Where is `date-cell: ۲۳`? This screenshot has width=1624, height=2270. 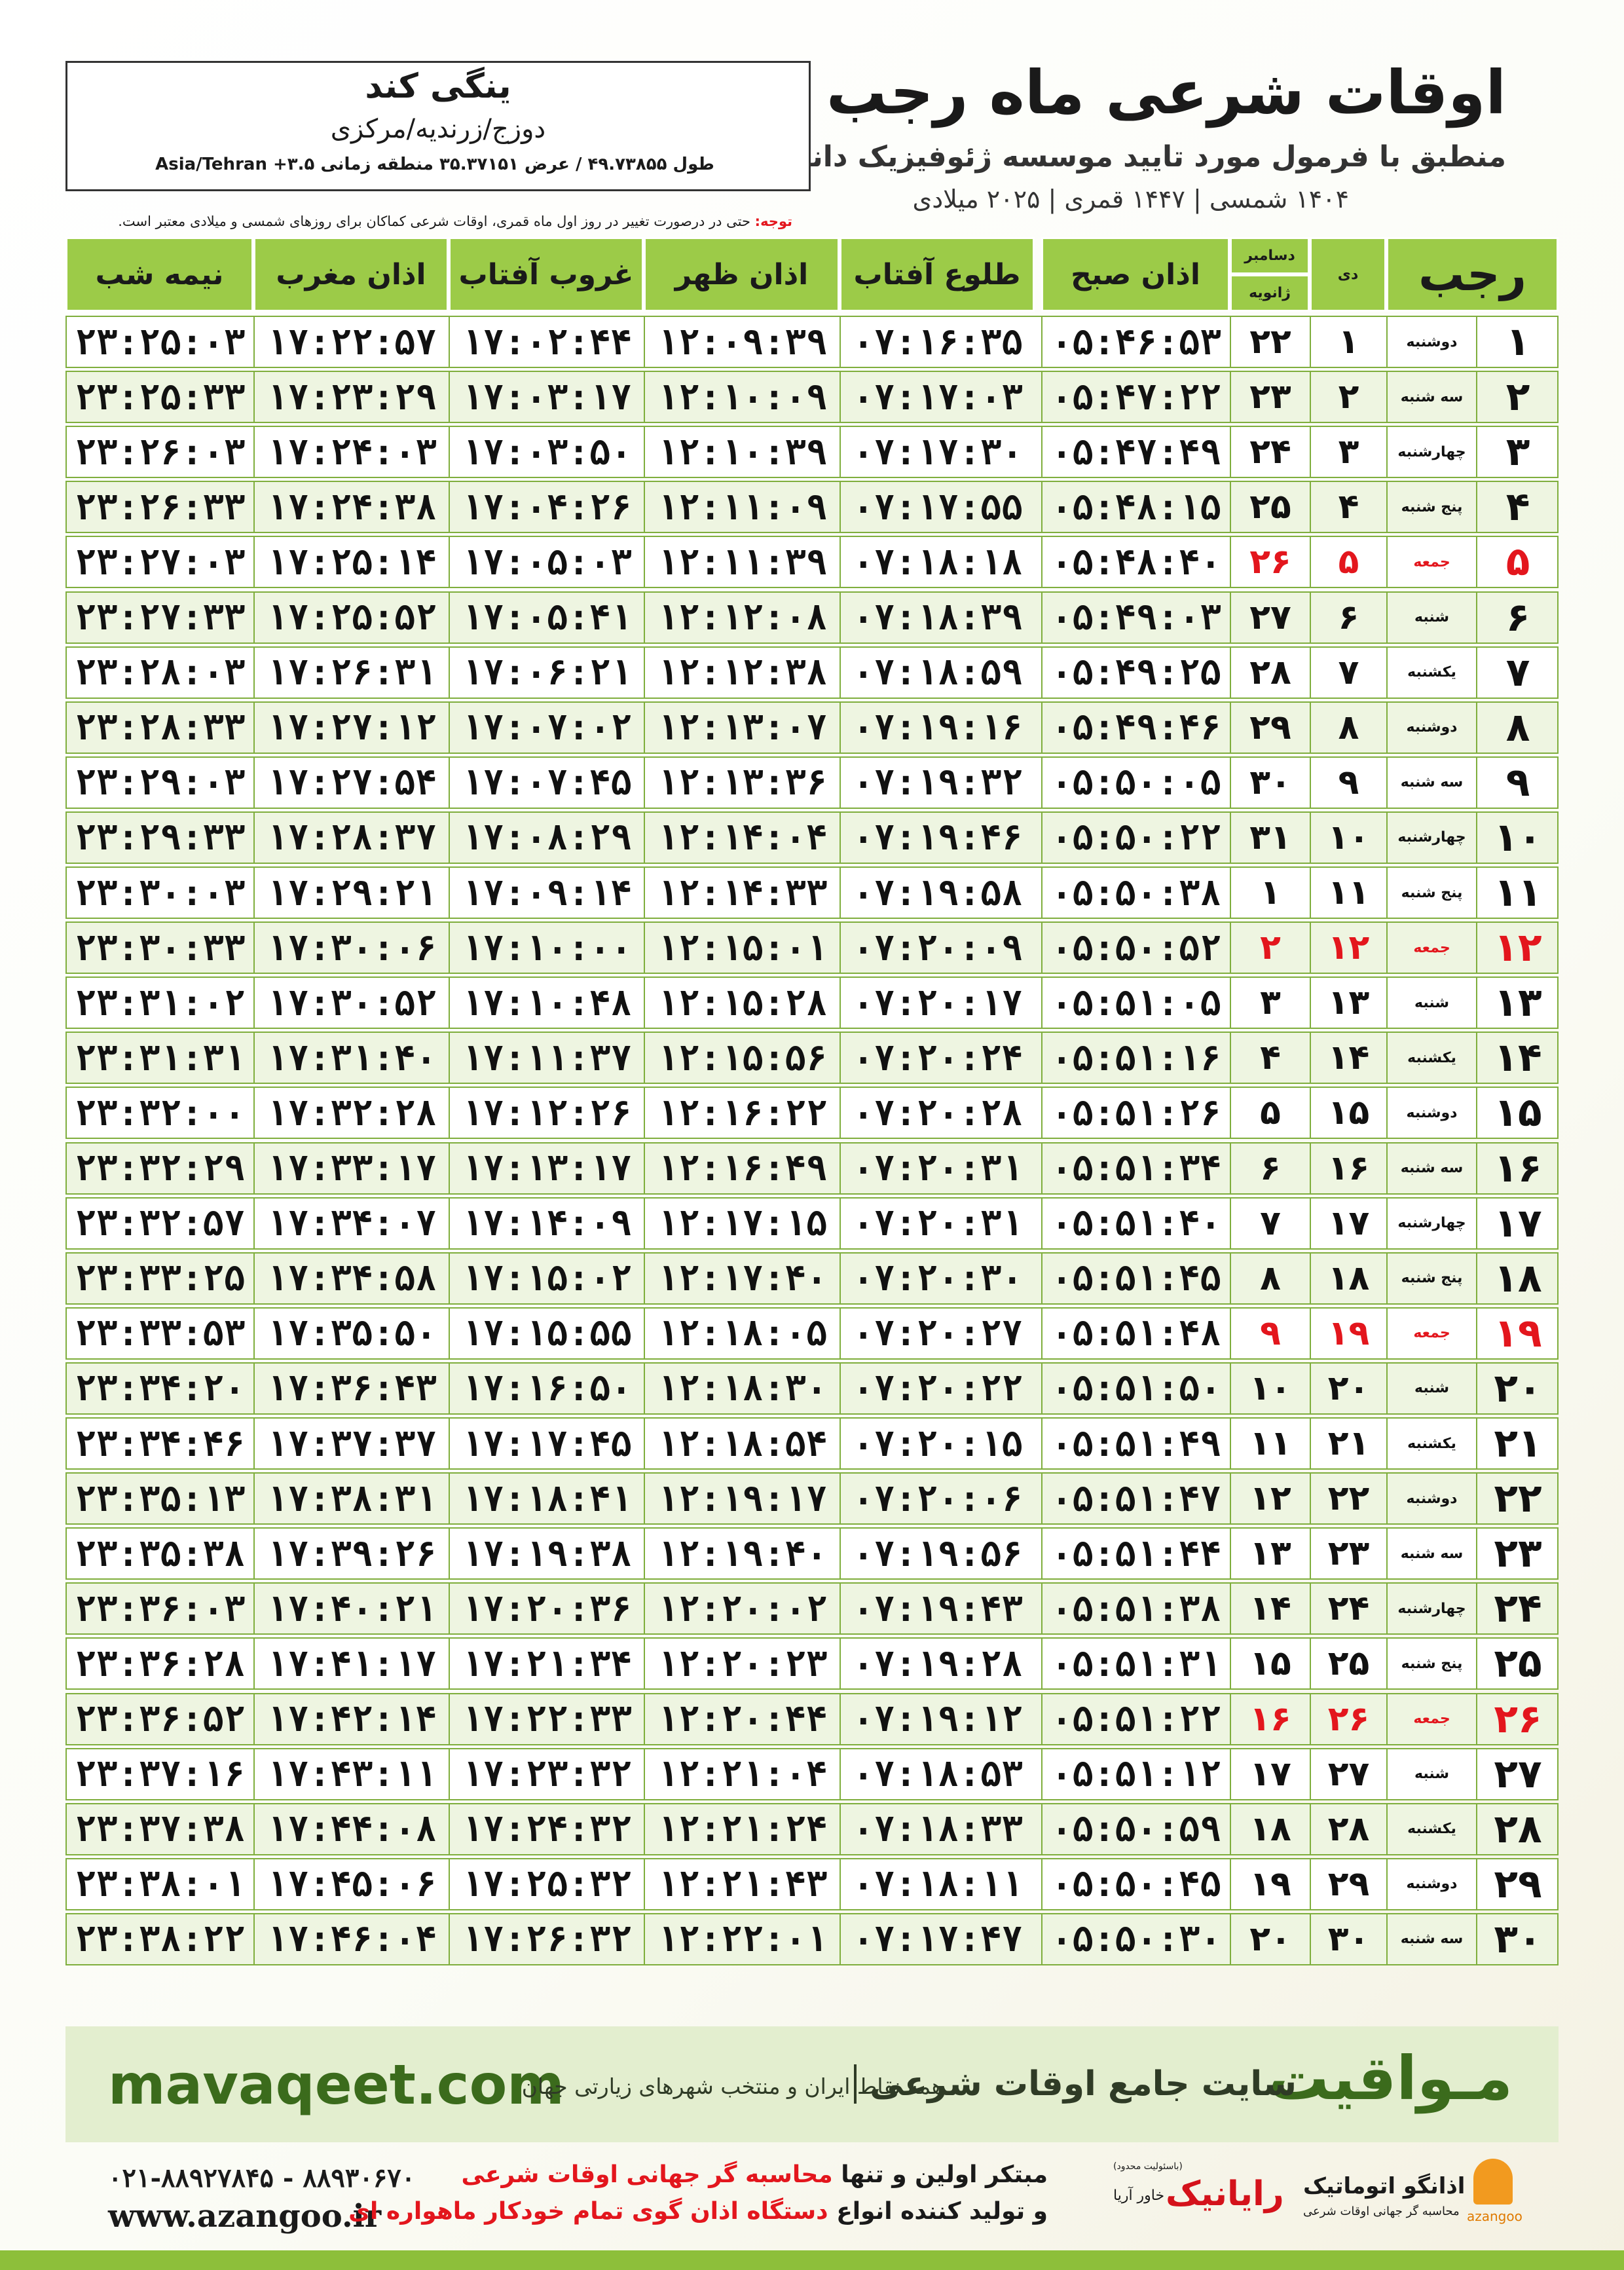
date-cell: ۲۳ is located at coordinates (1348, 1553).